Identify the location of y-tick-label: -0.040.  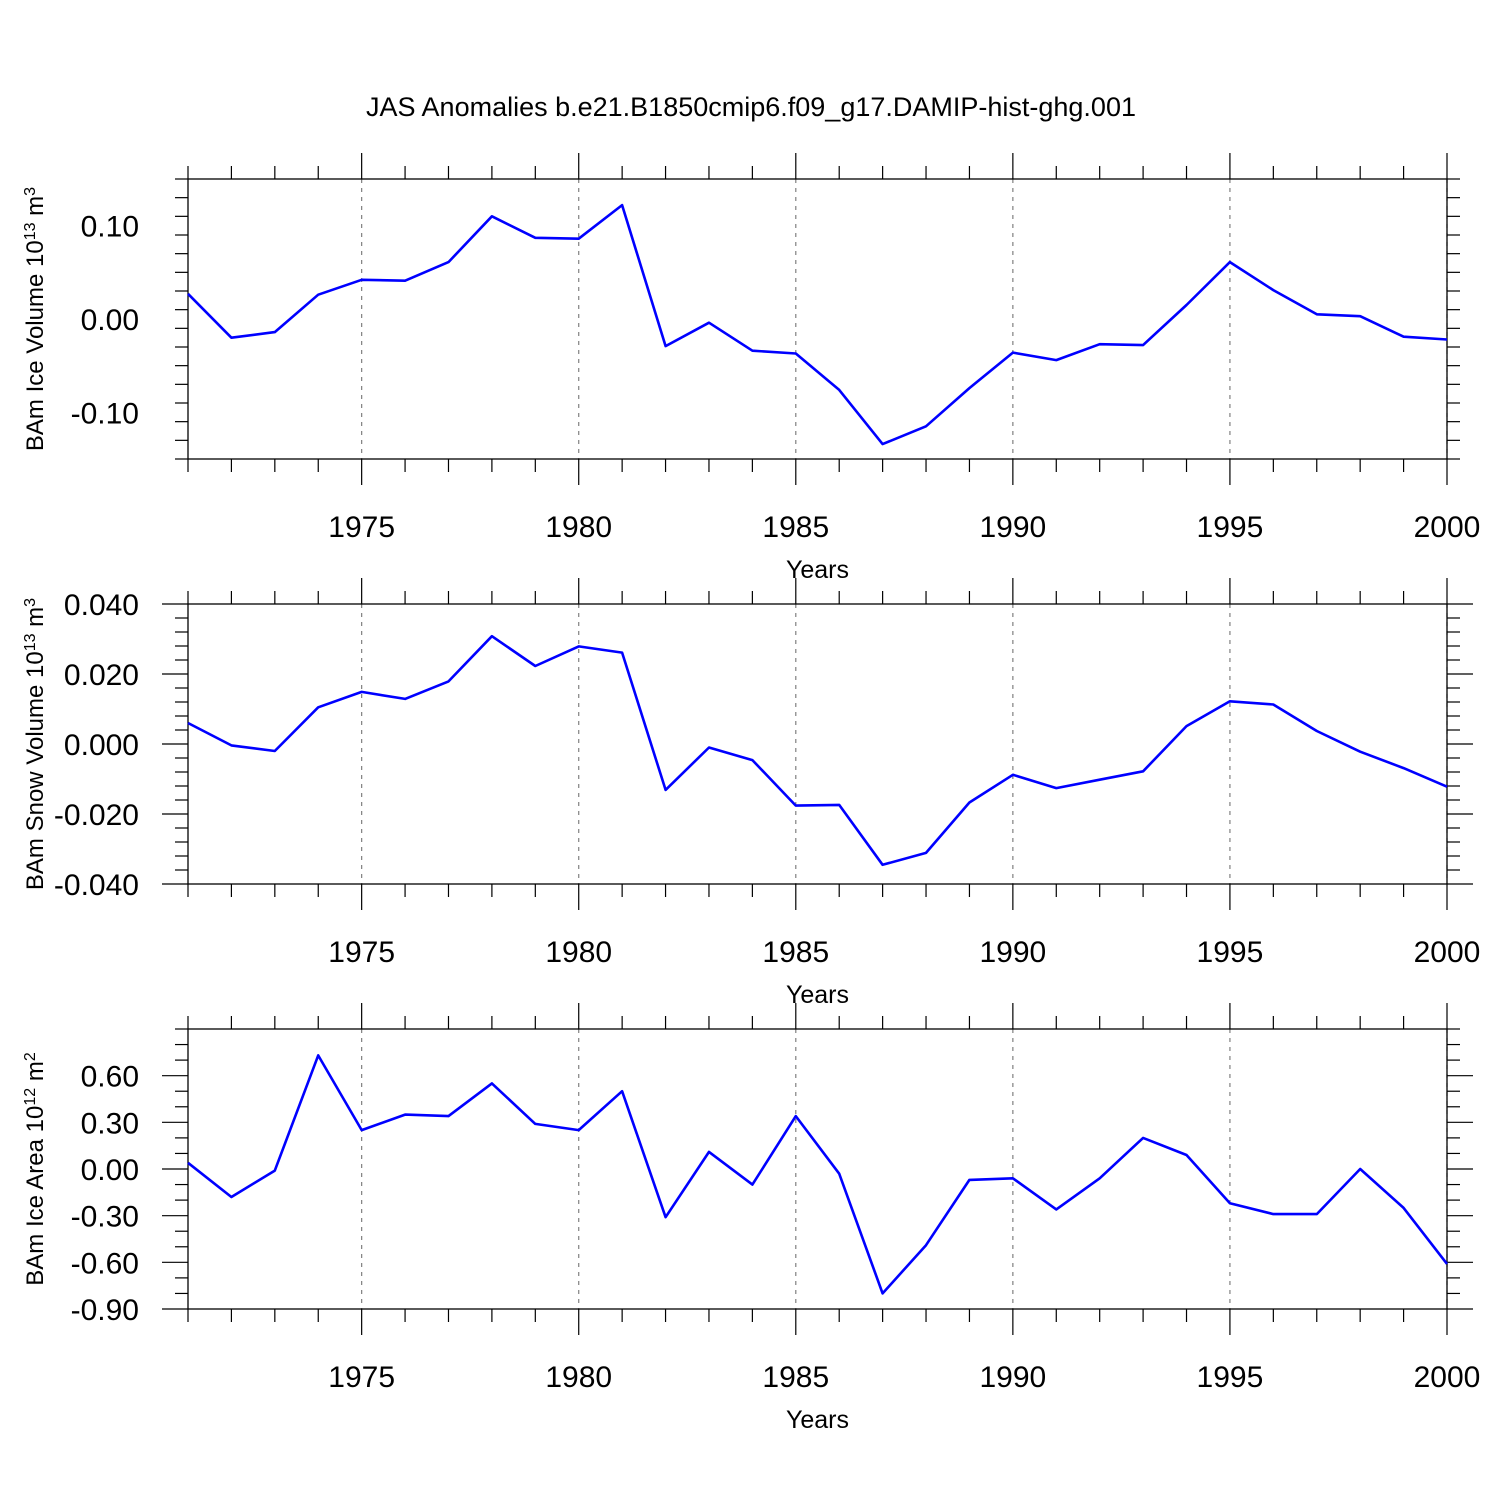
(96, 885).